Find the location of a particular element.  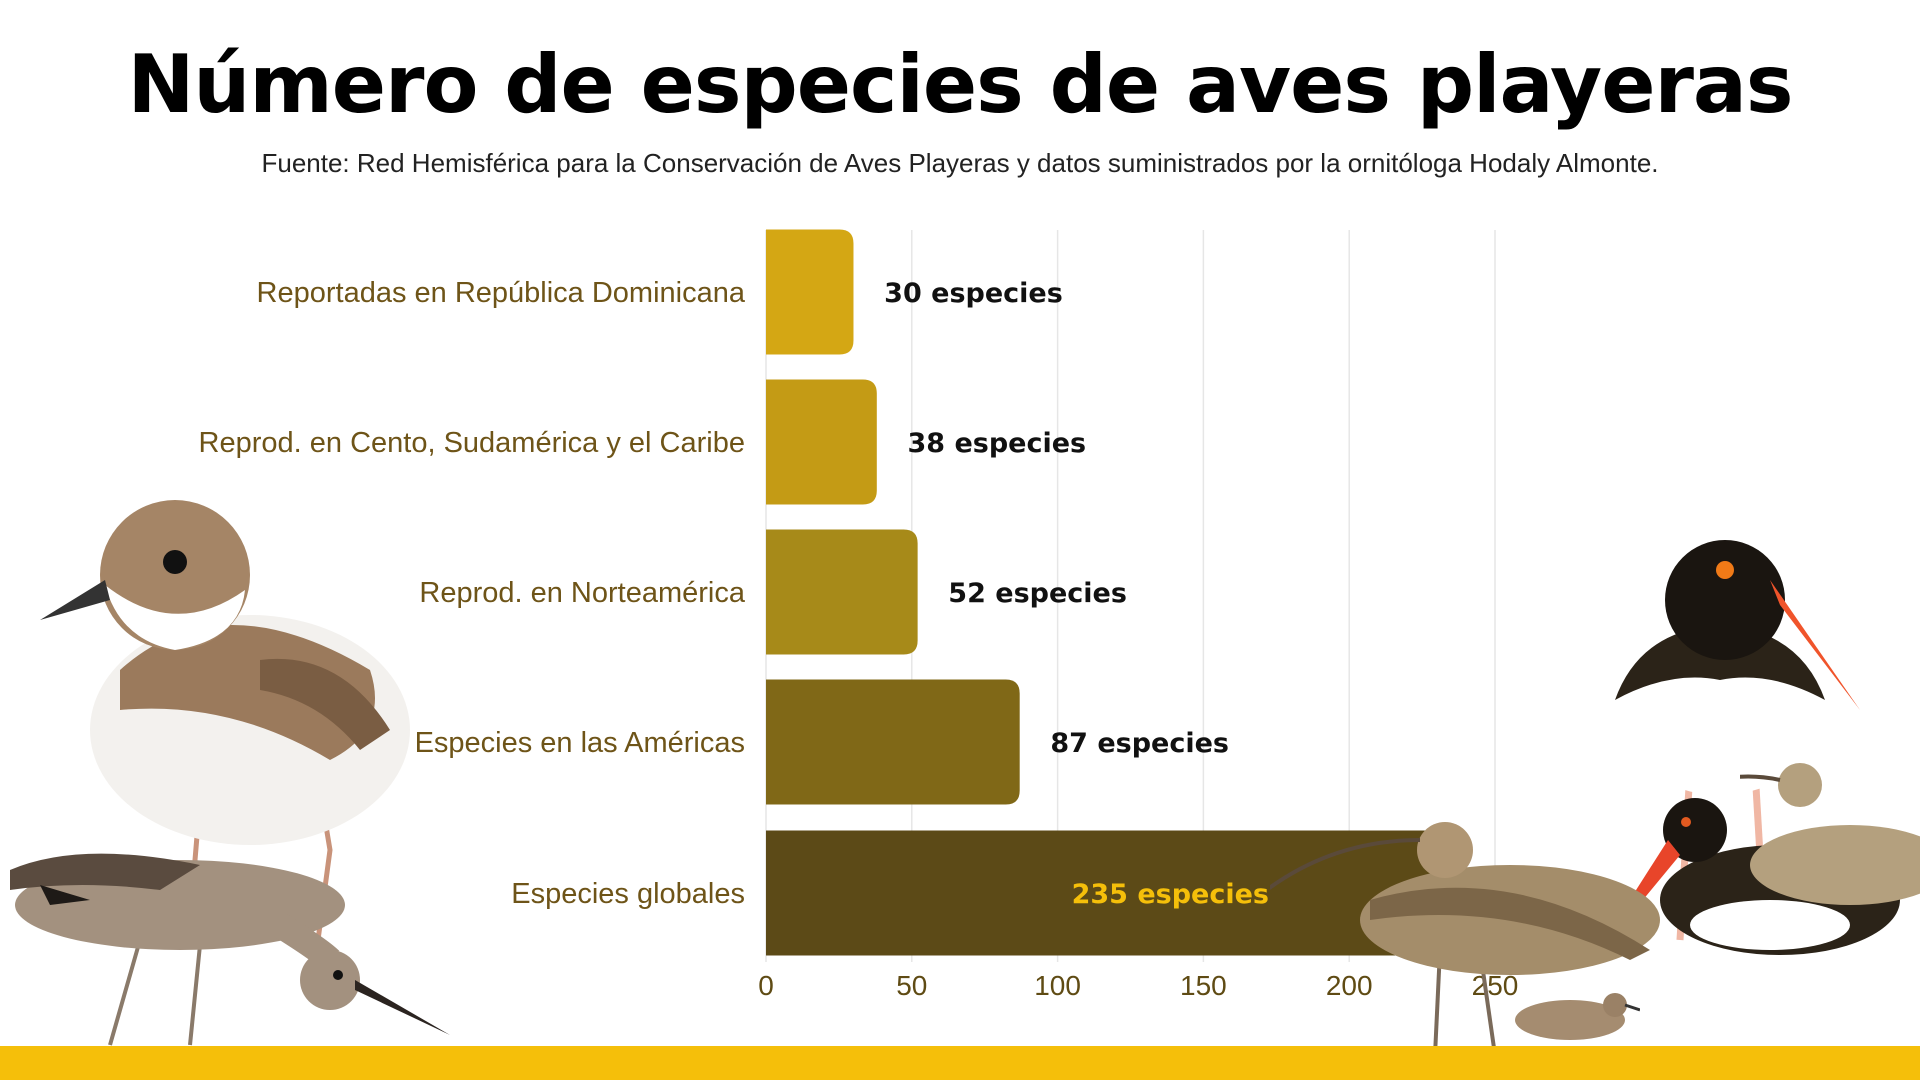

data-label: 52 especies is located at coordinates (1037, 593).